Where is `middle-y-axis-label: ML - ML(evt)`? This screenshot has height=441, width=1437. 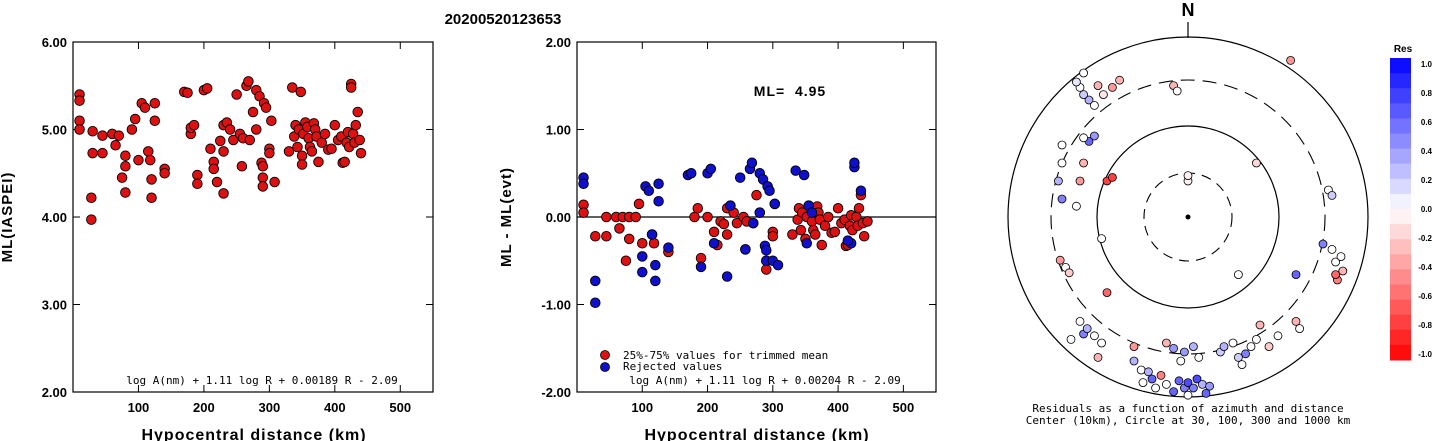
middle-y-axis-label: ML - ML(evt) is located at coordinates (506, 217).